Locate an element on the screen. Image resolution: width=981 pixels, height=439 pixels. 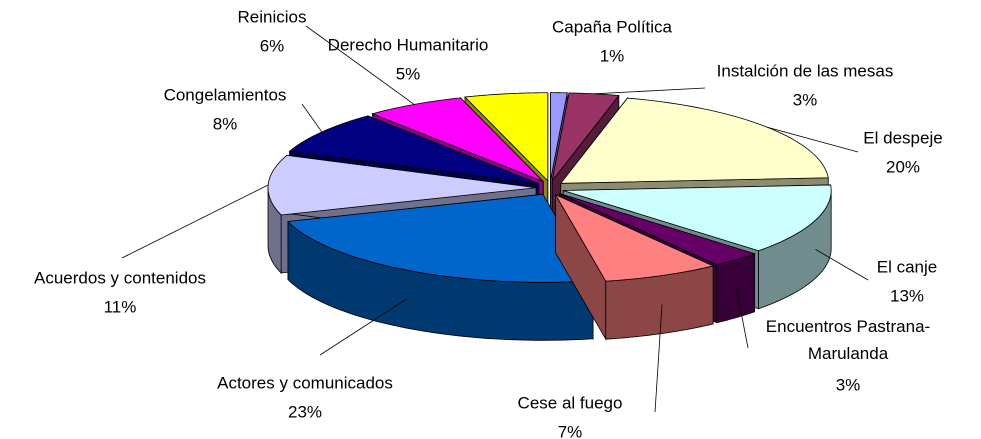
category-label: Acuerdos y contenidos is located at coordinates (120, 277).